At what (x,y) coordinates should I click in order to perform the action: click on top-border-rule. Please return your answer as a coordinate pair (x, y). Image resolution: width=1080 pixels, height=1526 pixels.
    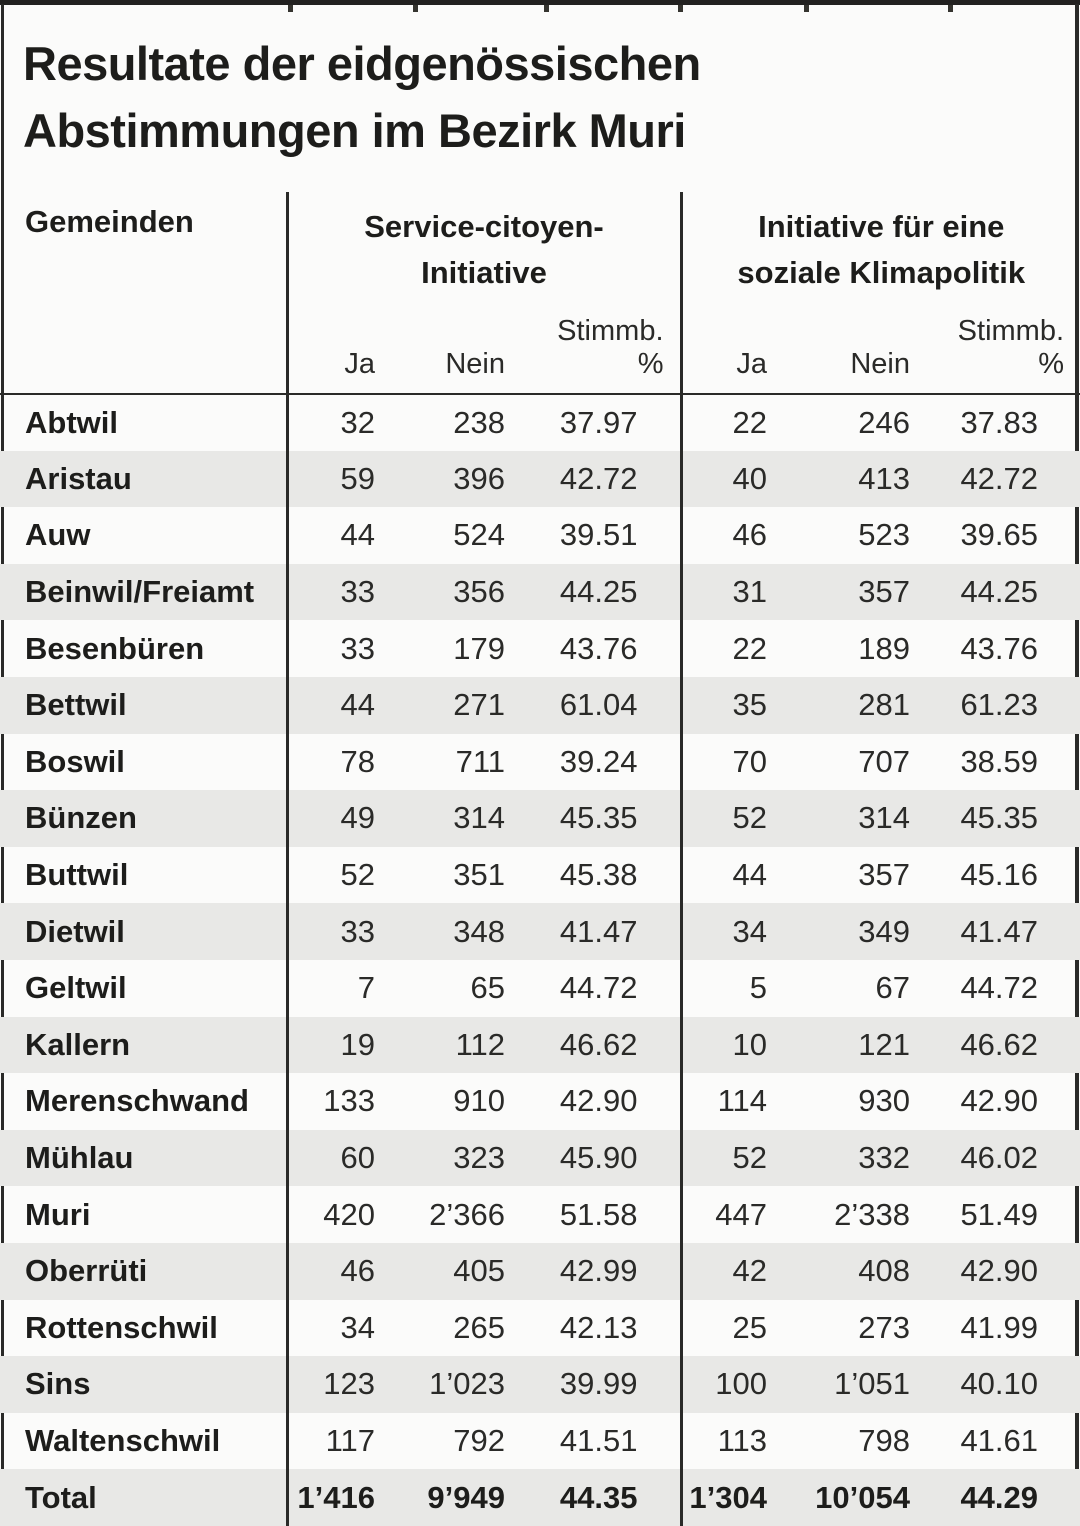
    Looking at the image, I should click on (540, 6).